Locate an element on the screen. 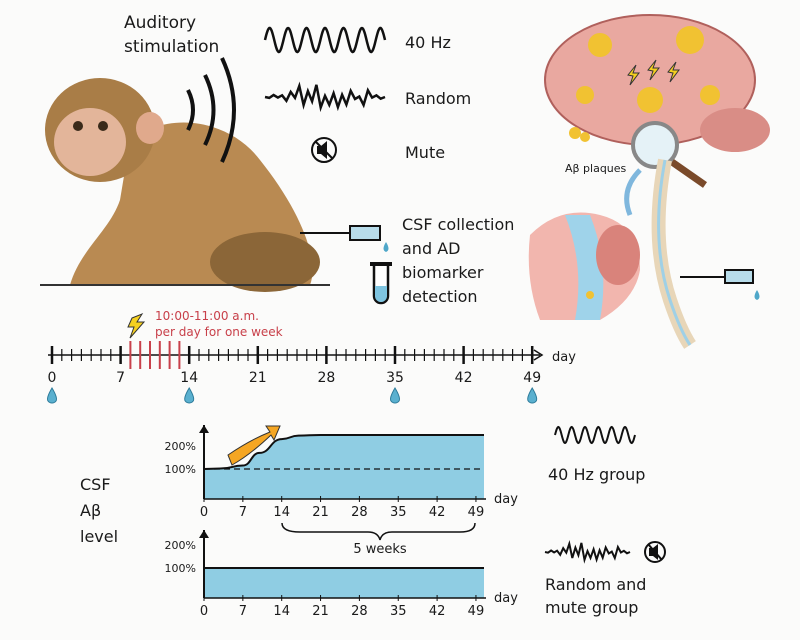 This screenshot has width=800, height=640. timeline-axis-label: day is located at coordinates (564, 357).